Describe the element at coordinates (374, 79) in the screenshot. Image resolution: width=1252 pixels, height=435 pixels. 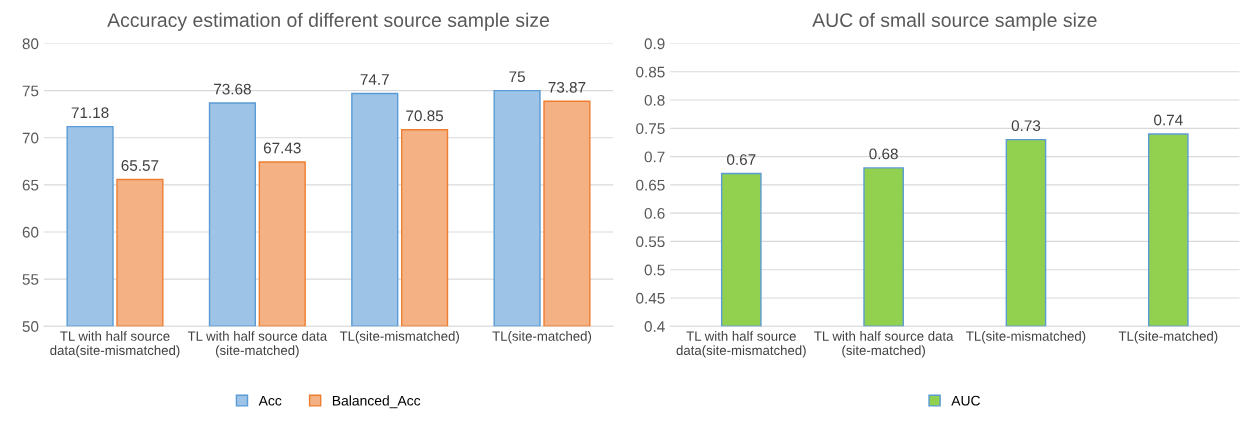
I see `data-label: 74.7` at that location.